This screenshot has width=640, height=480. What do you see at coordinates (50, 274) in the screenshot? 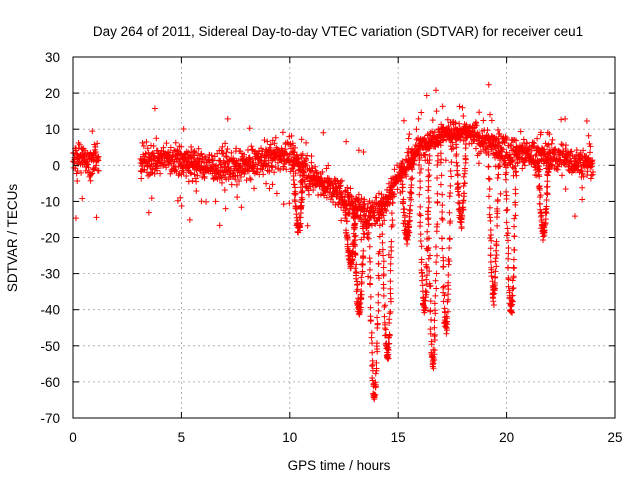
I see `y-tick-label: -30` at bounding box center [50, 274].